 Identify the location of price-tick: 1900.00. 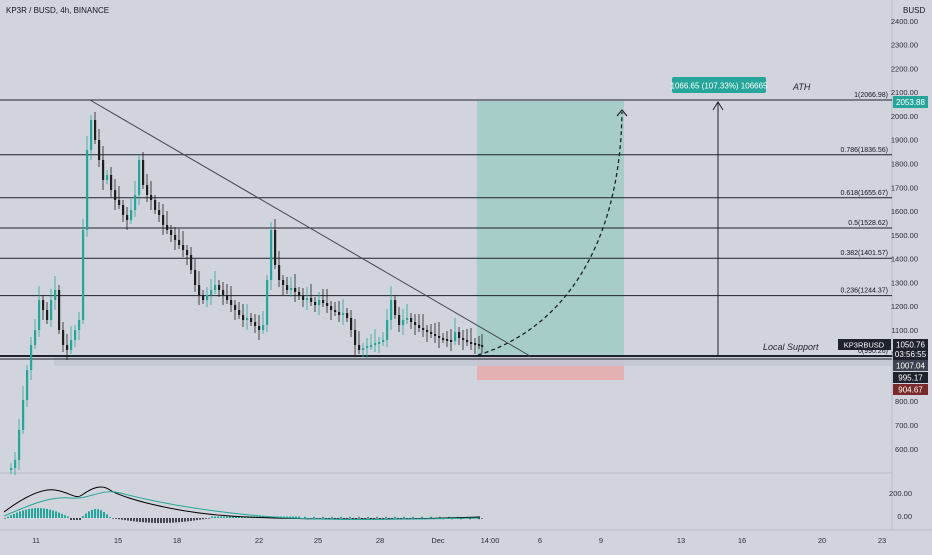
(904, 140).